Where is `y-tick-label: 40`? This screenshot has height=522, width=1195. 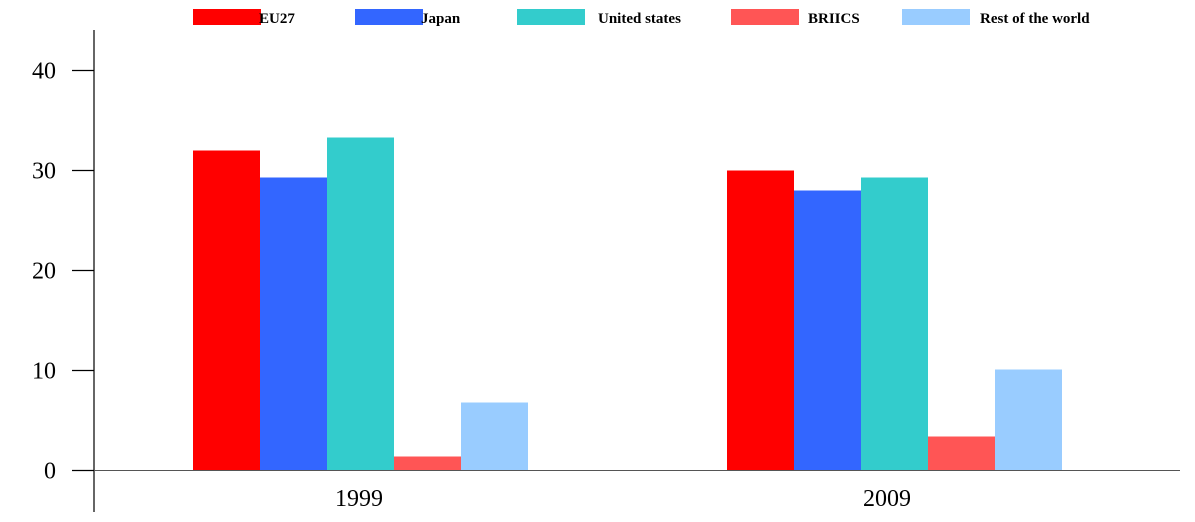
y-tick-label: 40 is located at coordinates (44, 72).